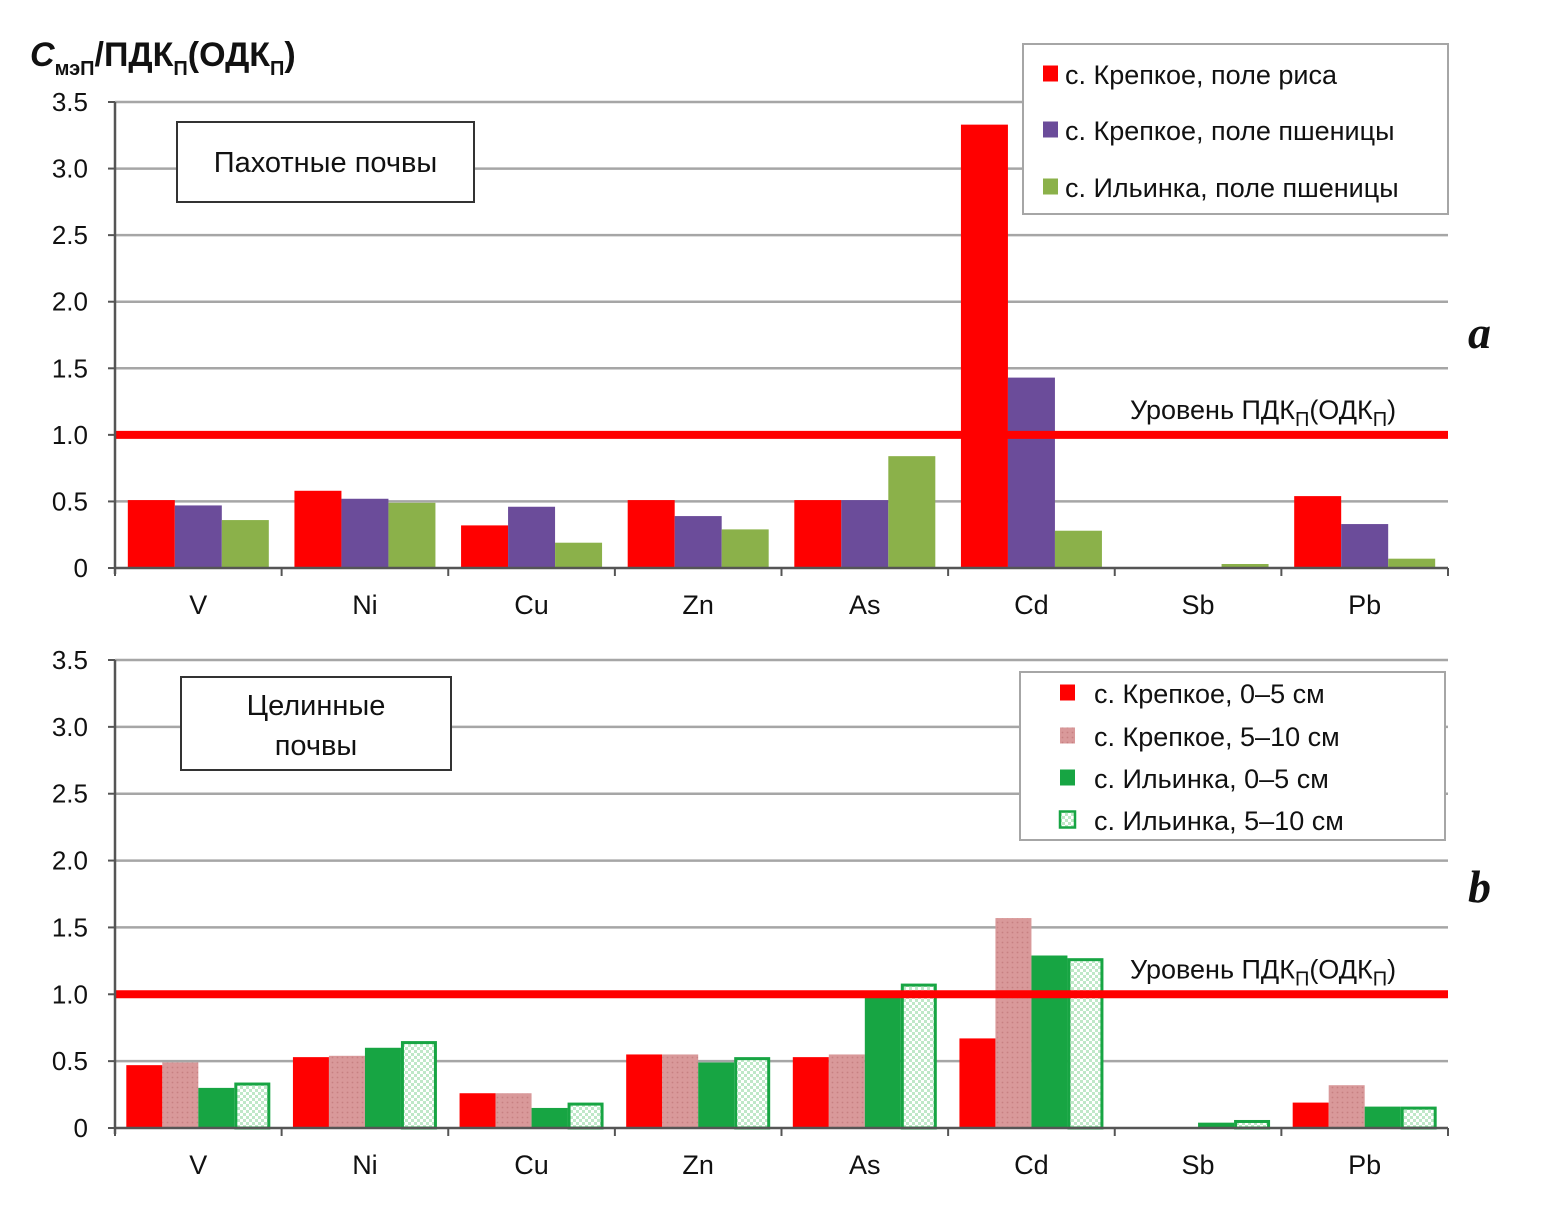  What do you see at coordinates (1479, 332) in the screenshot?
I see `panel-letter: a` at bounding box center [1479, 332].